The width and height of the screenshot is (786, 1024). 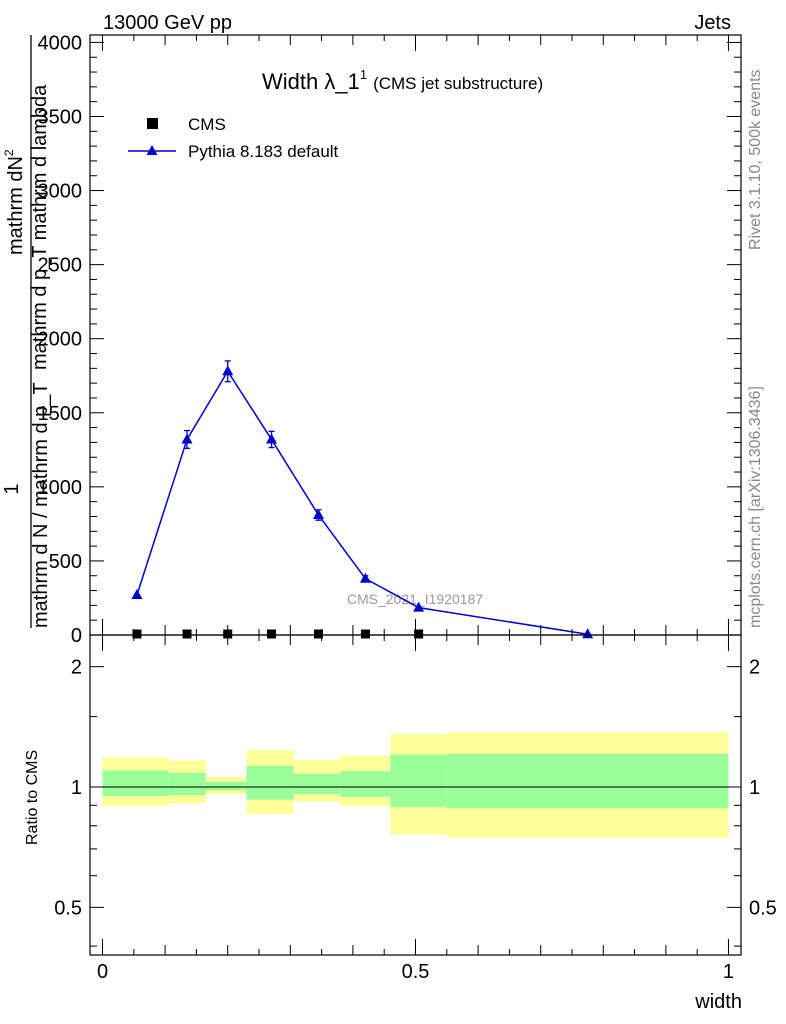 What do you see at coordinates (9, 152) in the screenshot?
I see `ylabel-numerator-sup: 2` at bounding box center [9, 152].